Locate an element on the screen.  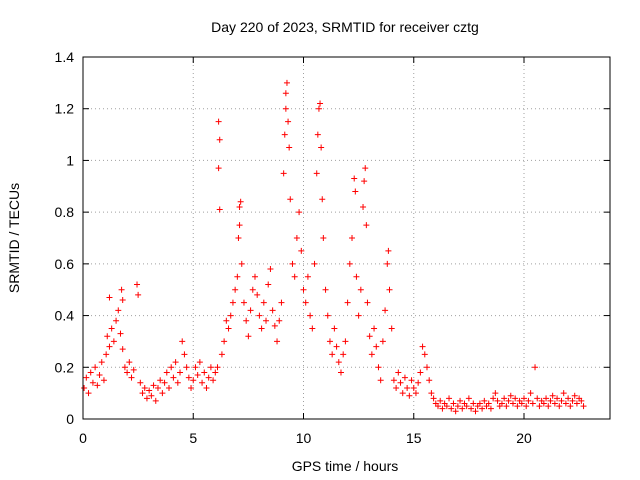
y-tick-label: 0 is located at coordinates (70, 419).